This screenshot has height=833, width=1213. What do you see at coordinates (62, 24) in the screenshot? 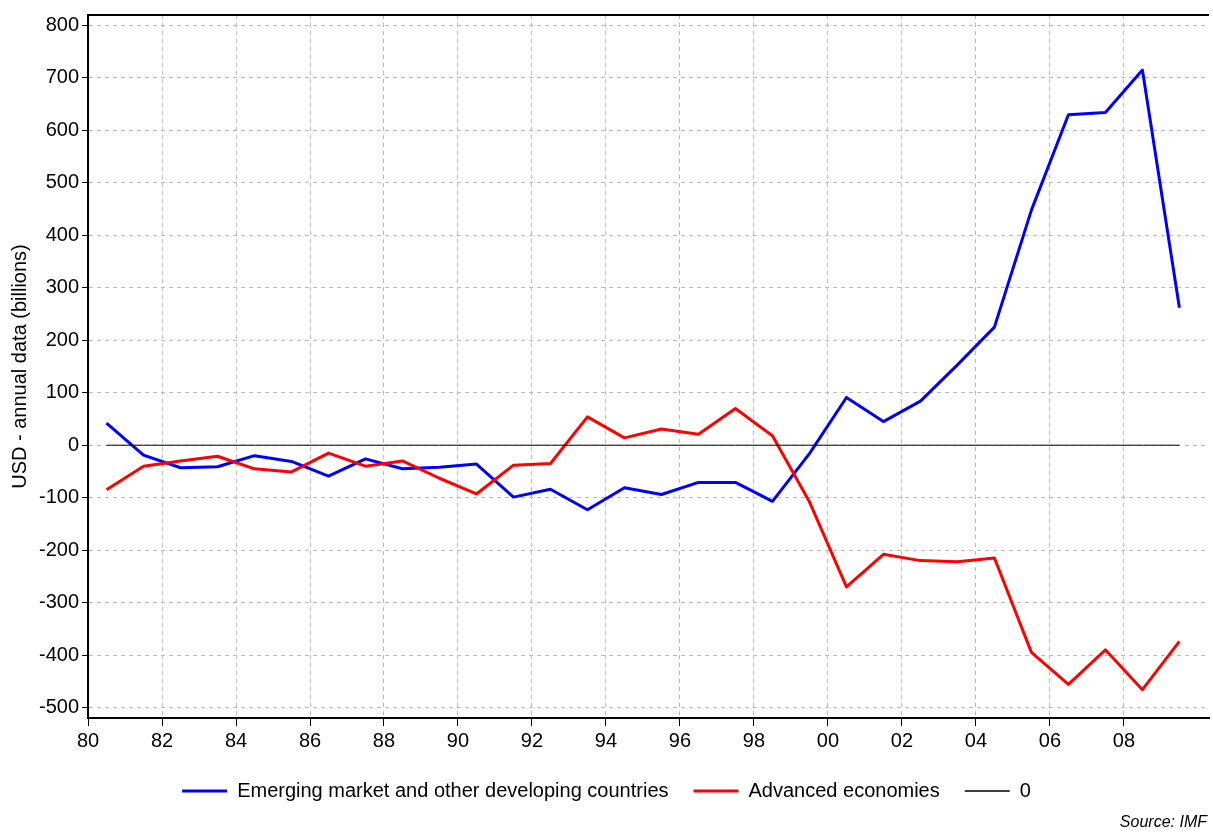
I see `y-tick-label: 800` at bounding box center [62, 24].